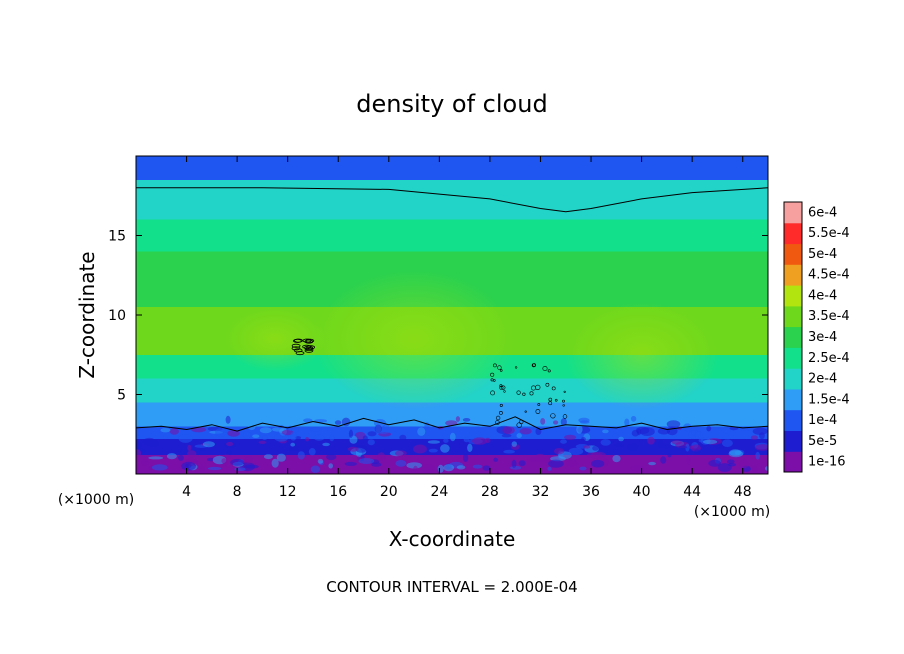  What do you see at coordinates (829, 233) in the screenshot?
I see `colorbar-label: 5.5e-4` at bounding box center [829, 233].